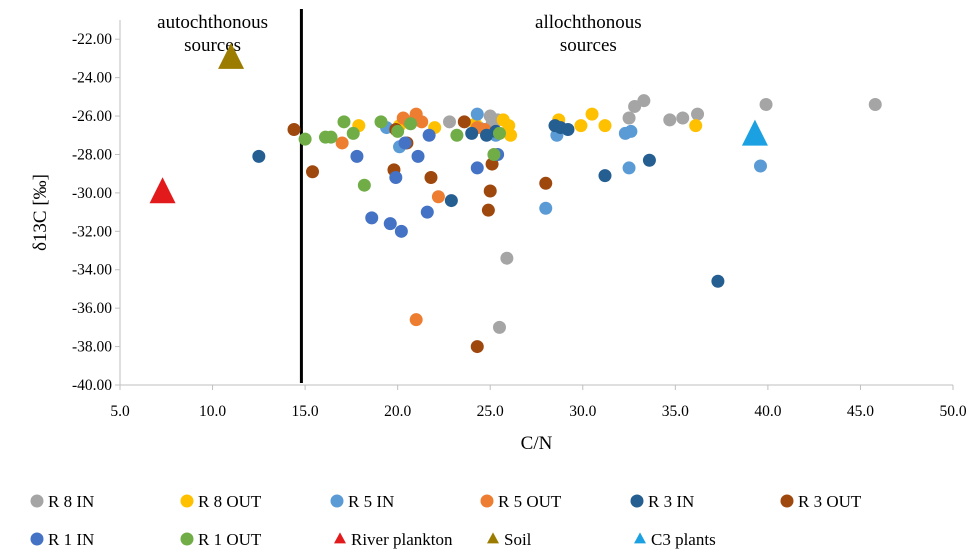 This screenshot has height=555, width=980. I want to click on legend-label: Soil, so click(518, 539).